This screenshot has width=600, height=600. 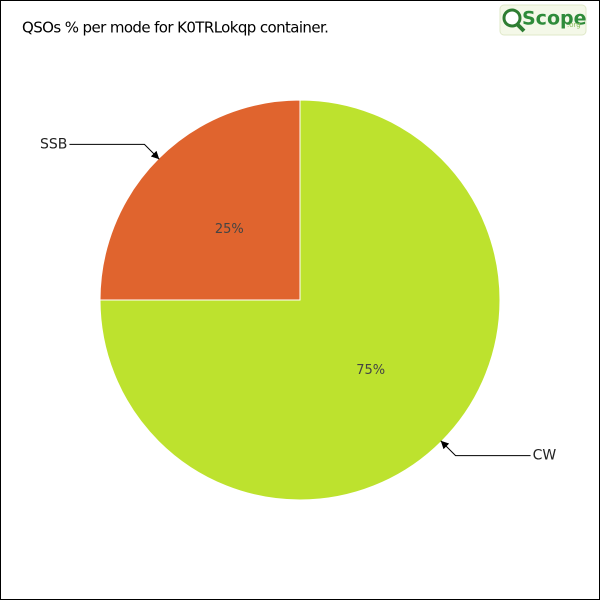 What do you see at coordinates (53, 144) in the screenshot?
I see `category-label: SSB` at bounding box center [53, 144].